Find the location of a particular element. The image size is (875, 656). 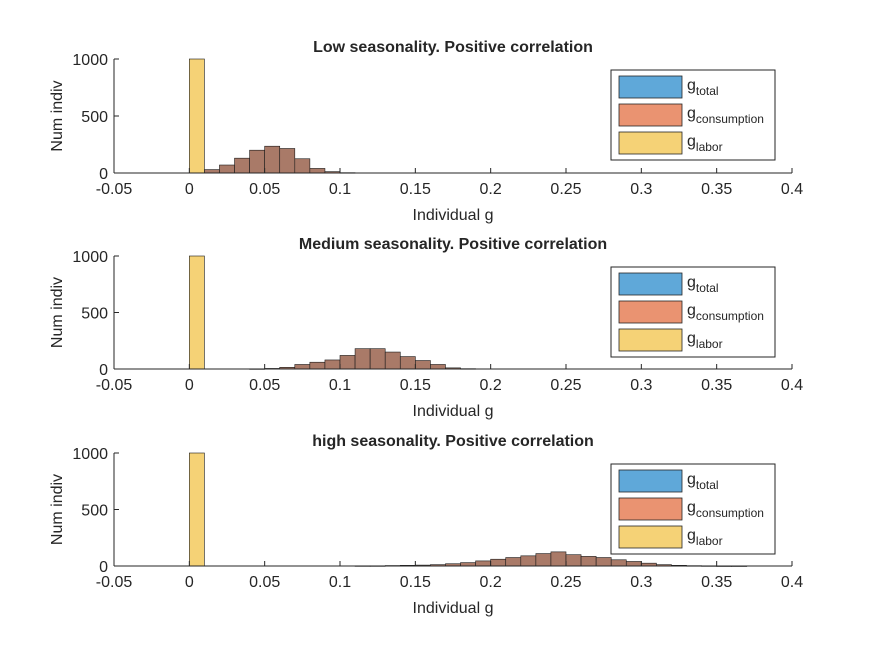

chart-title: Low seasonality. Positive correlation is located at coordinates (453, 47).